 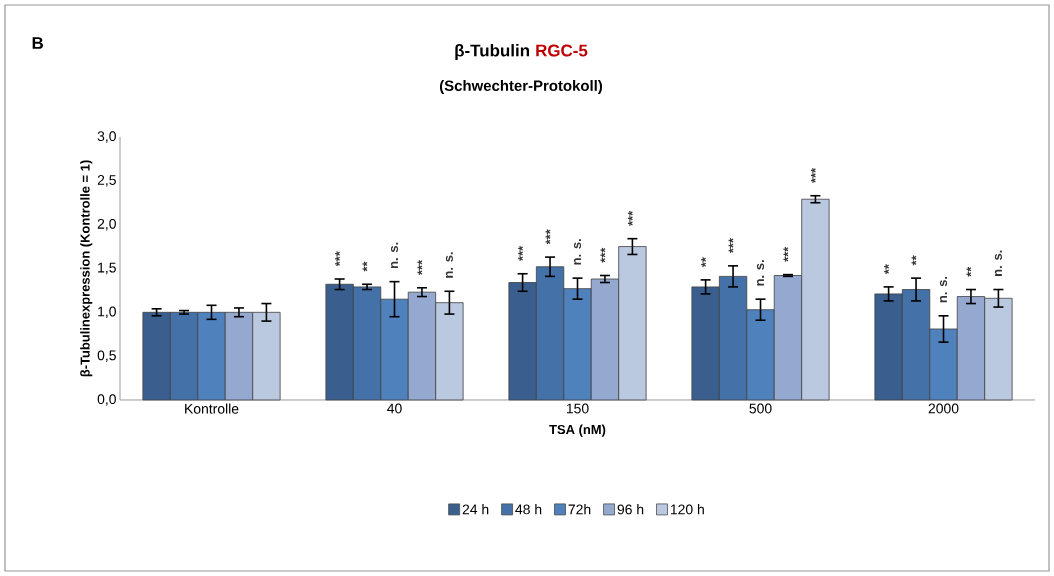 I want to click on chart-title: β-Tubulin, so click(x=492, y=52).